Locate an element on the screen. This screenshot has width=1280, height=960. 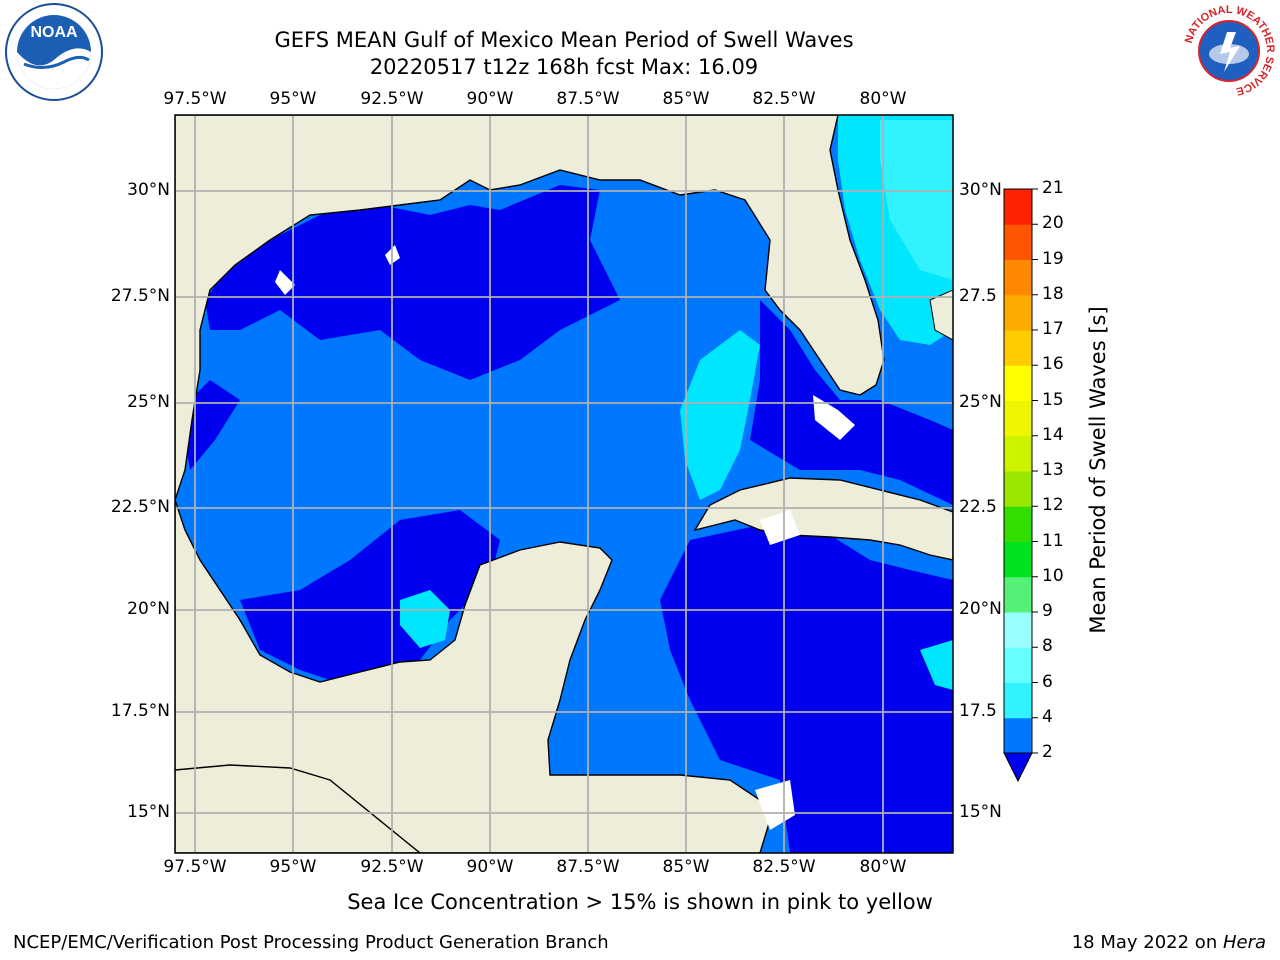
footer-date-text: 18 May 2022 on is located at coordinates (1147, 942).